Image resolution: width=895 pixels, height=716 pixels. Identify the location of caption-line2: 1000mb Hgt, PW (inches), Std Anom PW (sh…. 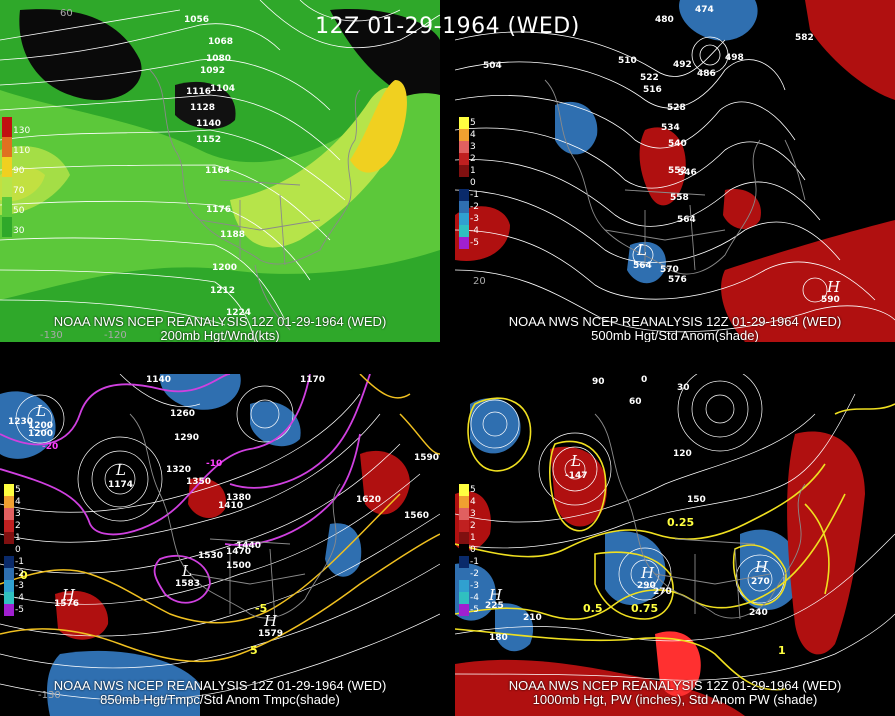
(675, 699).